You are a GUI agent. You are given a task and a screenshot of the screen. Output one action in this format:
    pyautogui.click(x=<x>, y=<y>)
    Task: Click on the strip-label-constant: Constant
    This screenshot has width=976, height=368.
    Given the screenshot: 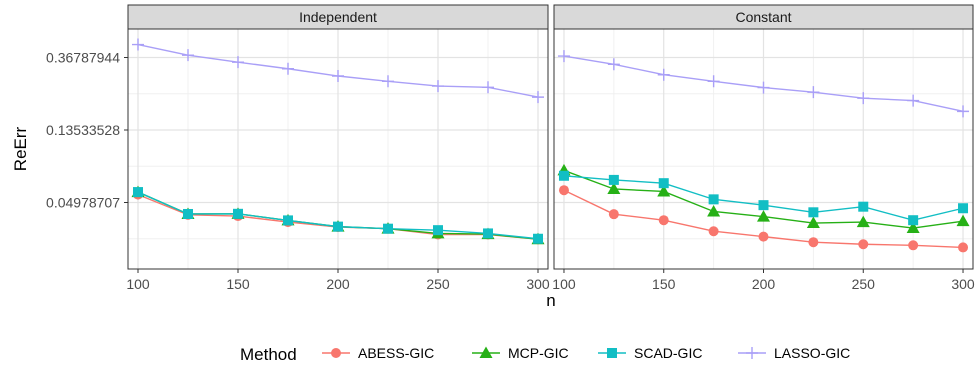 What is the action you would take?
    pyautogui.click(x=763, y=17)
    